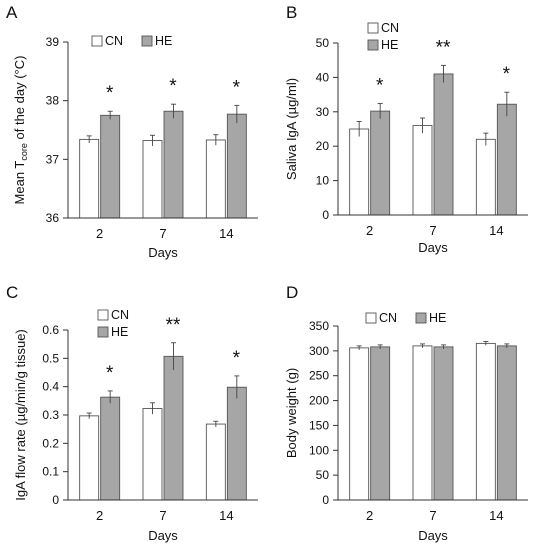 The height and width of the screenshot is (550, 540). What do you see at coordinates (319, 326) in the screenshot?
I see `y-tick-label: 350` at bounding box center [319, 326].